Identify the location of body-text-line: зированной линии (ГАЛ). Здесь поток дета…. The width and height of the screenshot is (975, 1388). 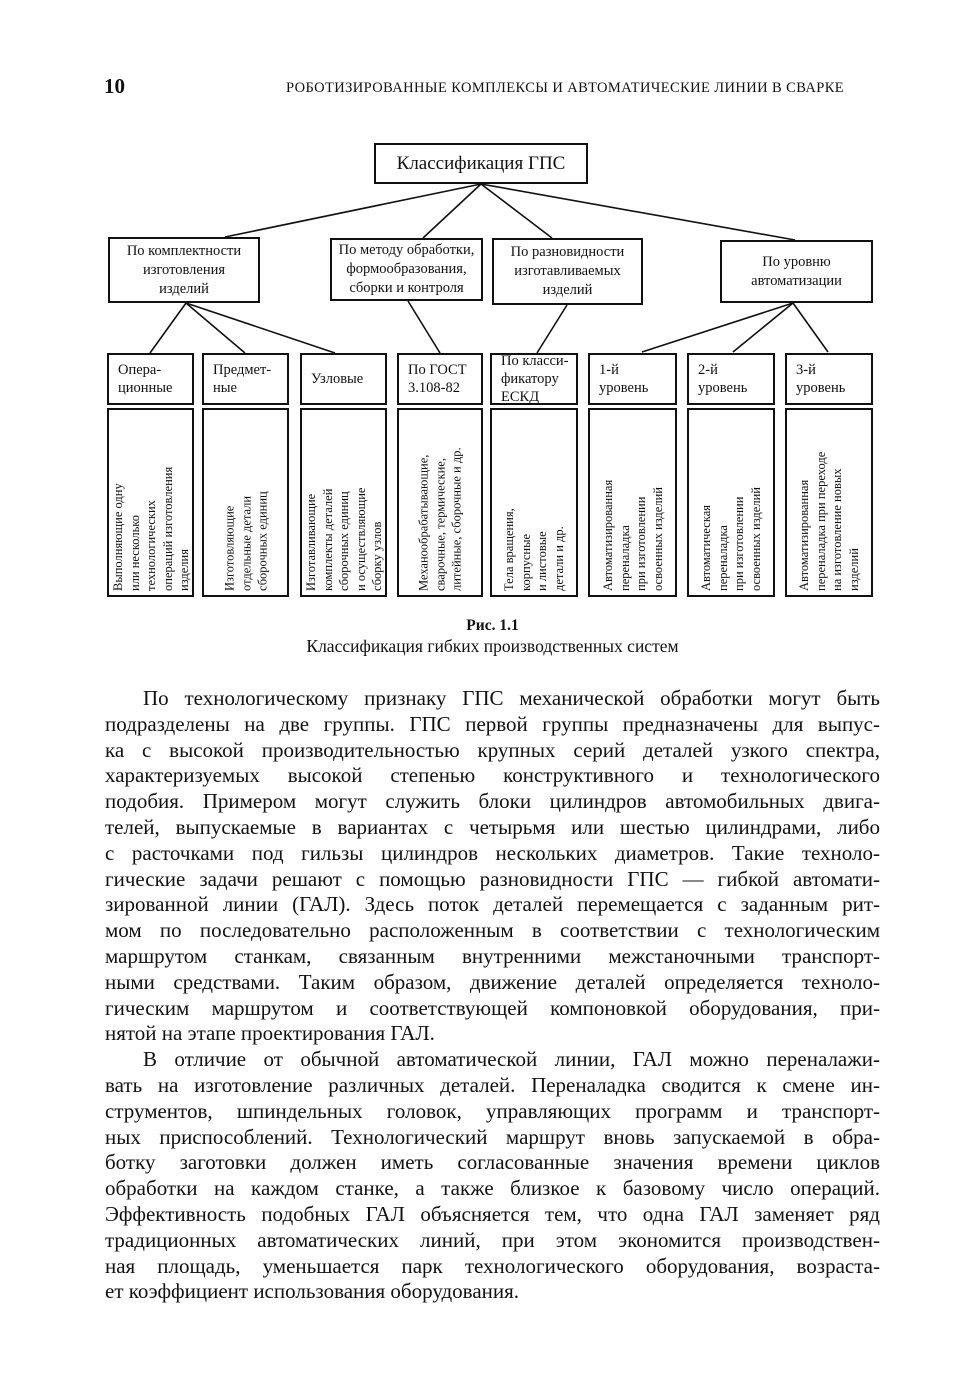
(492, 904).